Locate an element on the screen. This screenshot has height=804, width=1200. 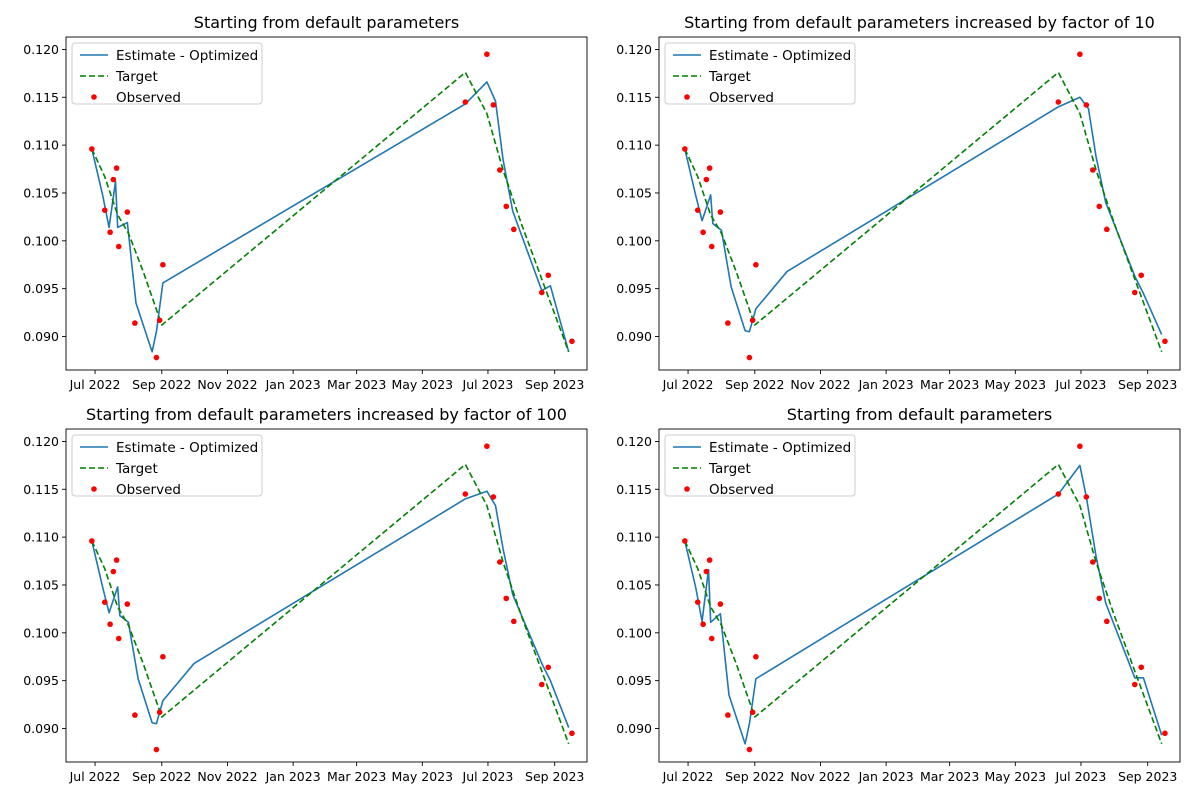
legend-box is located at coordinates (760, 73).